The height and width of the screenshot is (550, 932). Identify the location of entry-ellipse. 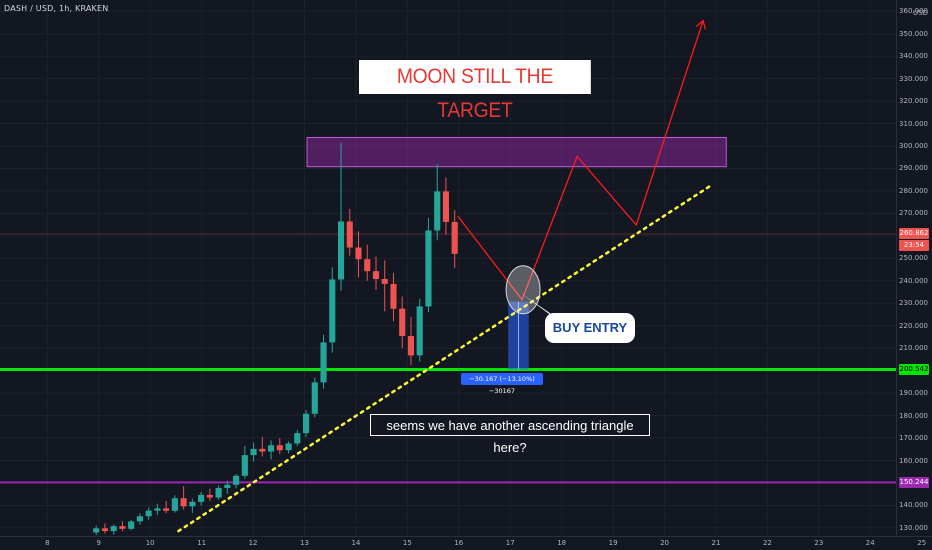
(523, 290).